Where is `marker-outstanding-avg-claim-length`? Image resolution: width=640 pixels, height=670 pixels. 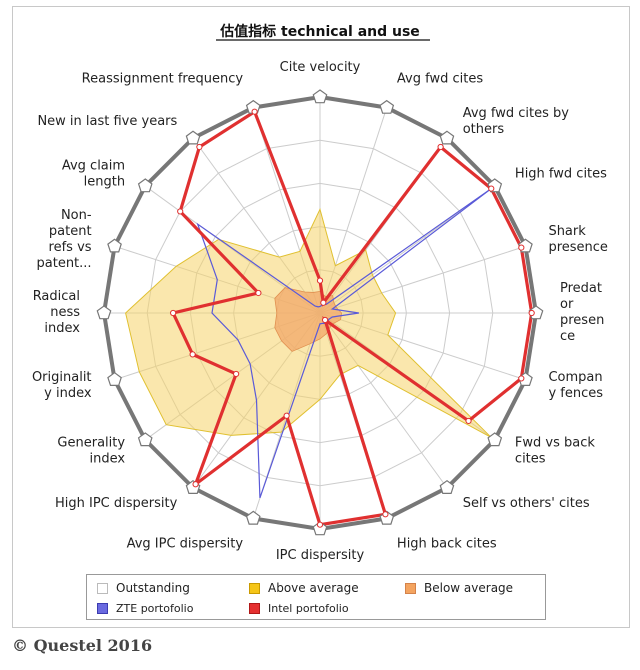
marker-outstanding-avg-claim-length is located at coordinates (145, 185).